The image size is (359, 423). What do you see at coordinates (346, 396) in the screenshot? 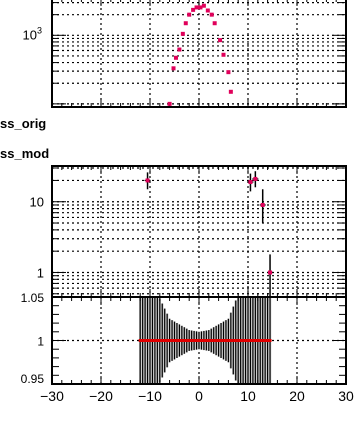
I see `ratio-xtick-label: 30` at bounding box center [346, 396].